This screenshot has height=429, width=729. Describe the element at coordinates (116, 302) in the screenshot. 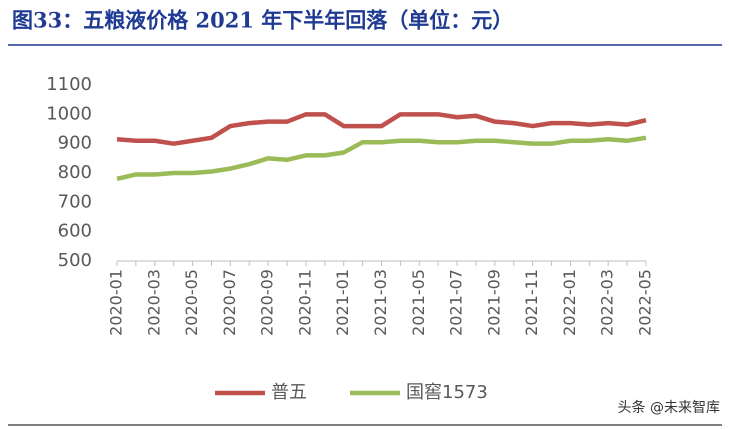

I see `x-tick-label: 2020-01` at that location.